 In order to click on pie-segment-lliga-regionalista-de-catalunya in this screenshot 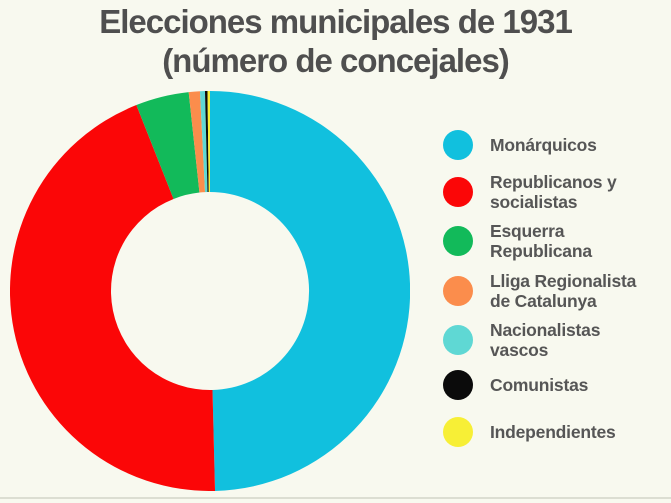, I will do `click(197, 142)`.